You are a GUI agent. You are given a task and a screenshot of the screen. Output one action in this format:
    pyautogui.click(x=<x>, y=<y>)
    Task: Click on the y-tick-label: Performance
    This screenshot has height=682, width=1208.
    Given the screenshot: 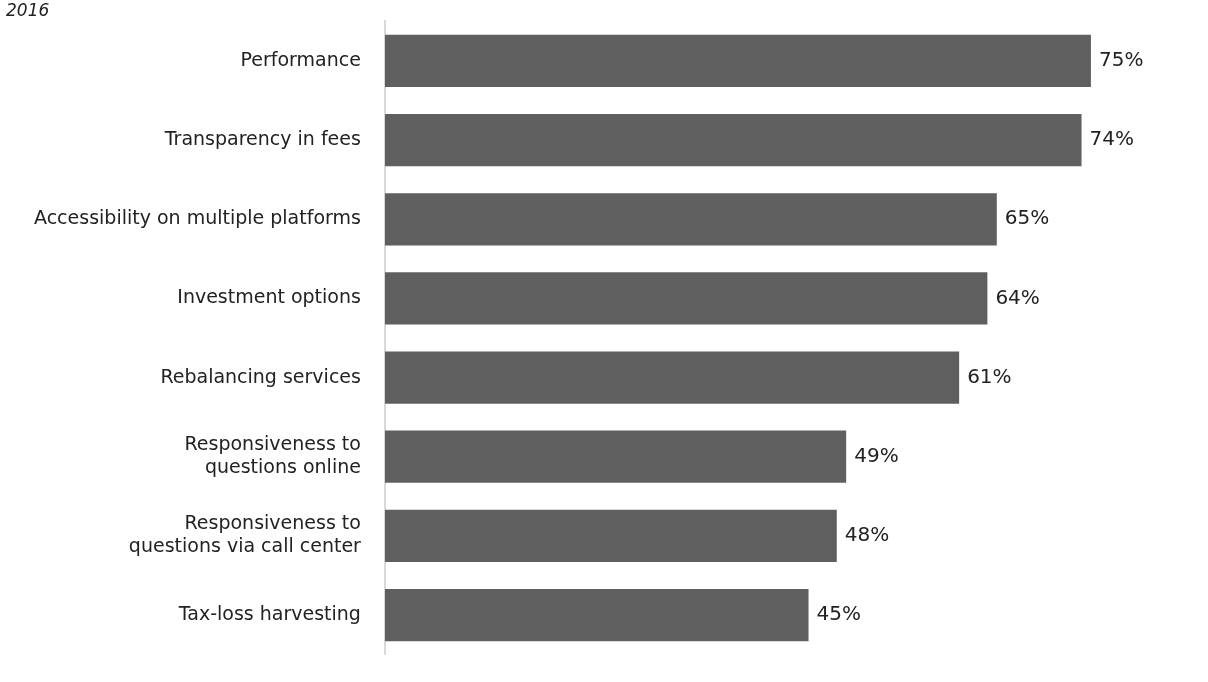 What is the action you would take?
    pyautogui.click(x=300, y=58)
    